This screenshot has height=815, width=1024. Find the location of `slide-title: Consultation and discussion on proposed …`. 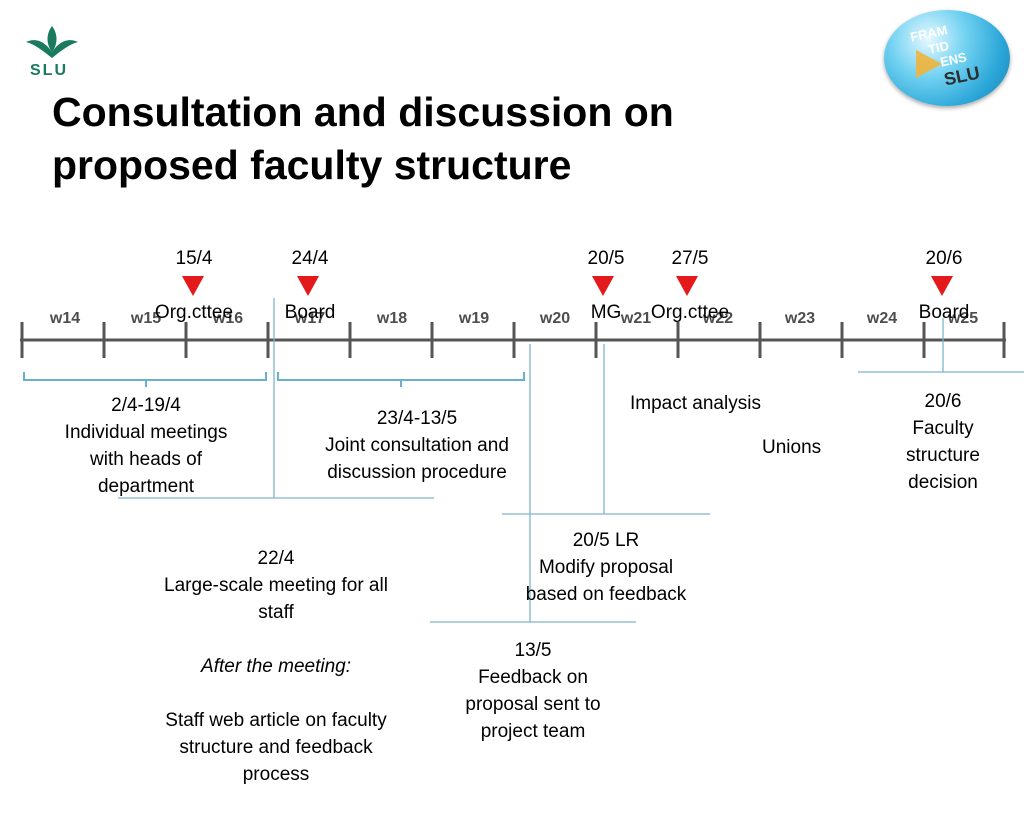

slide-title: Consultation and discussion on proposed … is located at coordinates (363, 138).